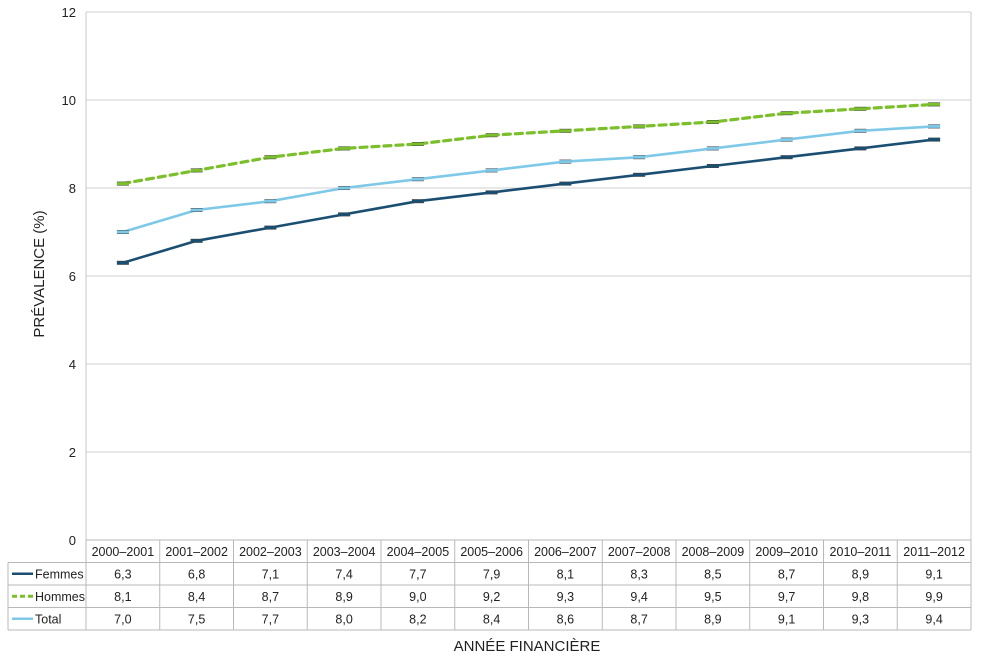  I want to click on table-cell-hommes: 9,0, so click(417, 597).